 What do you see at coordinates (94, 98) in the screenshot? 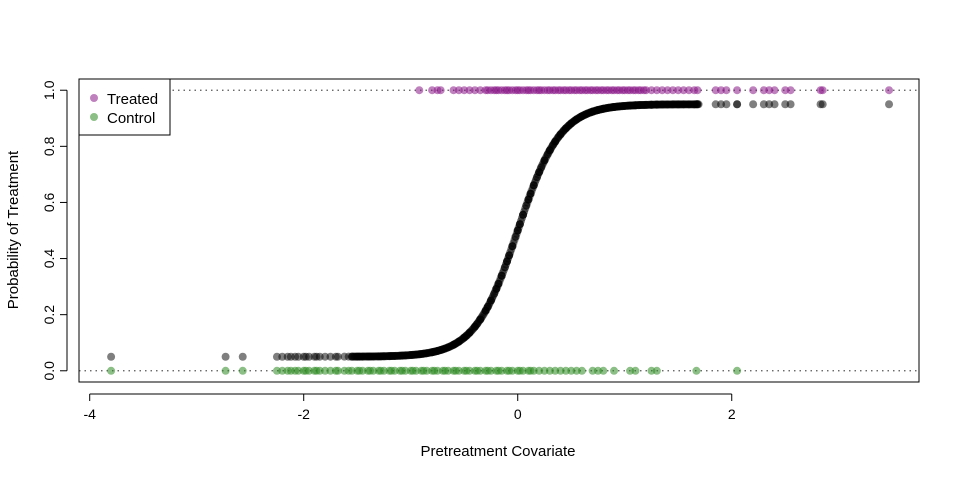
I see `legend-marker-treated` at bounding box center [94, 98].